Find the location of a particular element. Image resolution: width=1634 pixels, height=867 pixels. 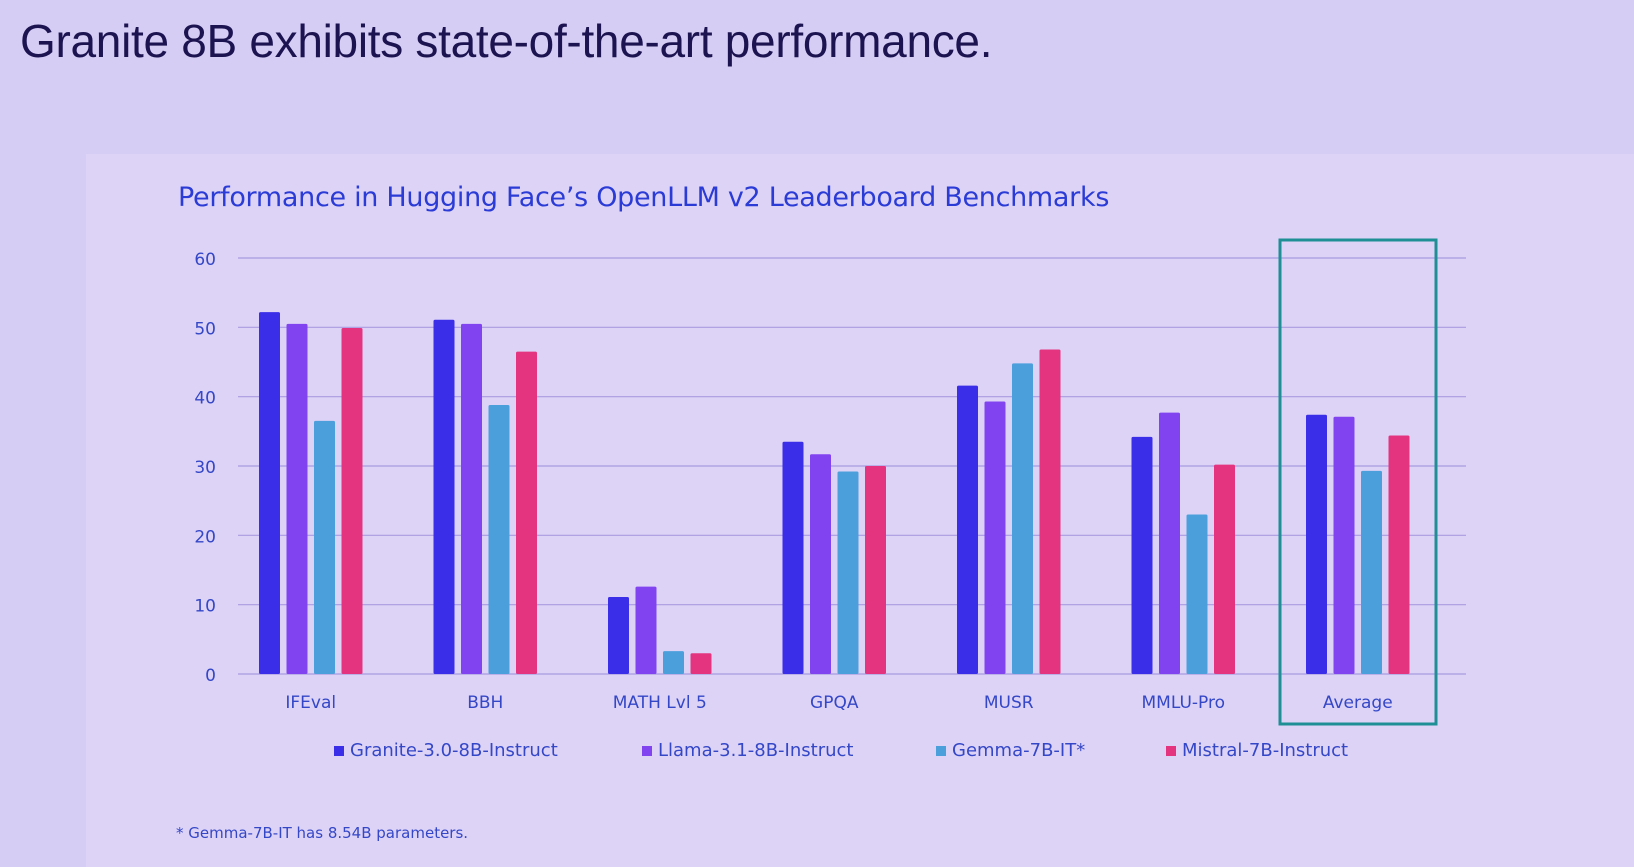

average-highlight-box is located at coordinates (1358, 482).